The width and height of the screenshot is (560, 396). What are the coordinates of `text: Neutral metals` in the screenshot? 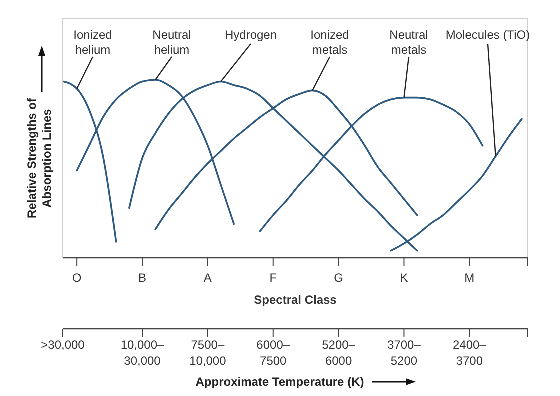 It's located at (409, 42).